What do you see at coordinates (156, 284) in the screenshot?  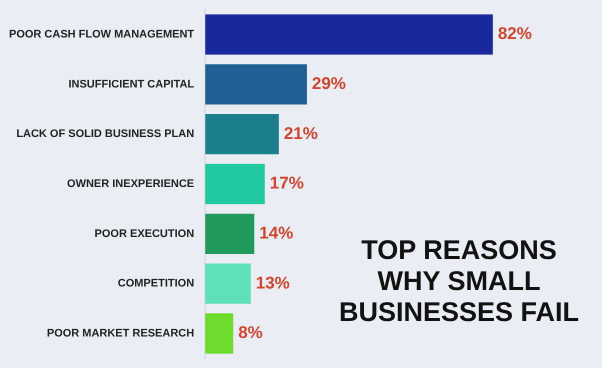 I see `y-tick-label: COMPETITION` at bounding box center [156, 284].